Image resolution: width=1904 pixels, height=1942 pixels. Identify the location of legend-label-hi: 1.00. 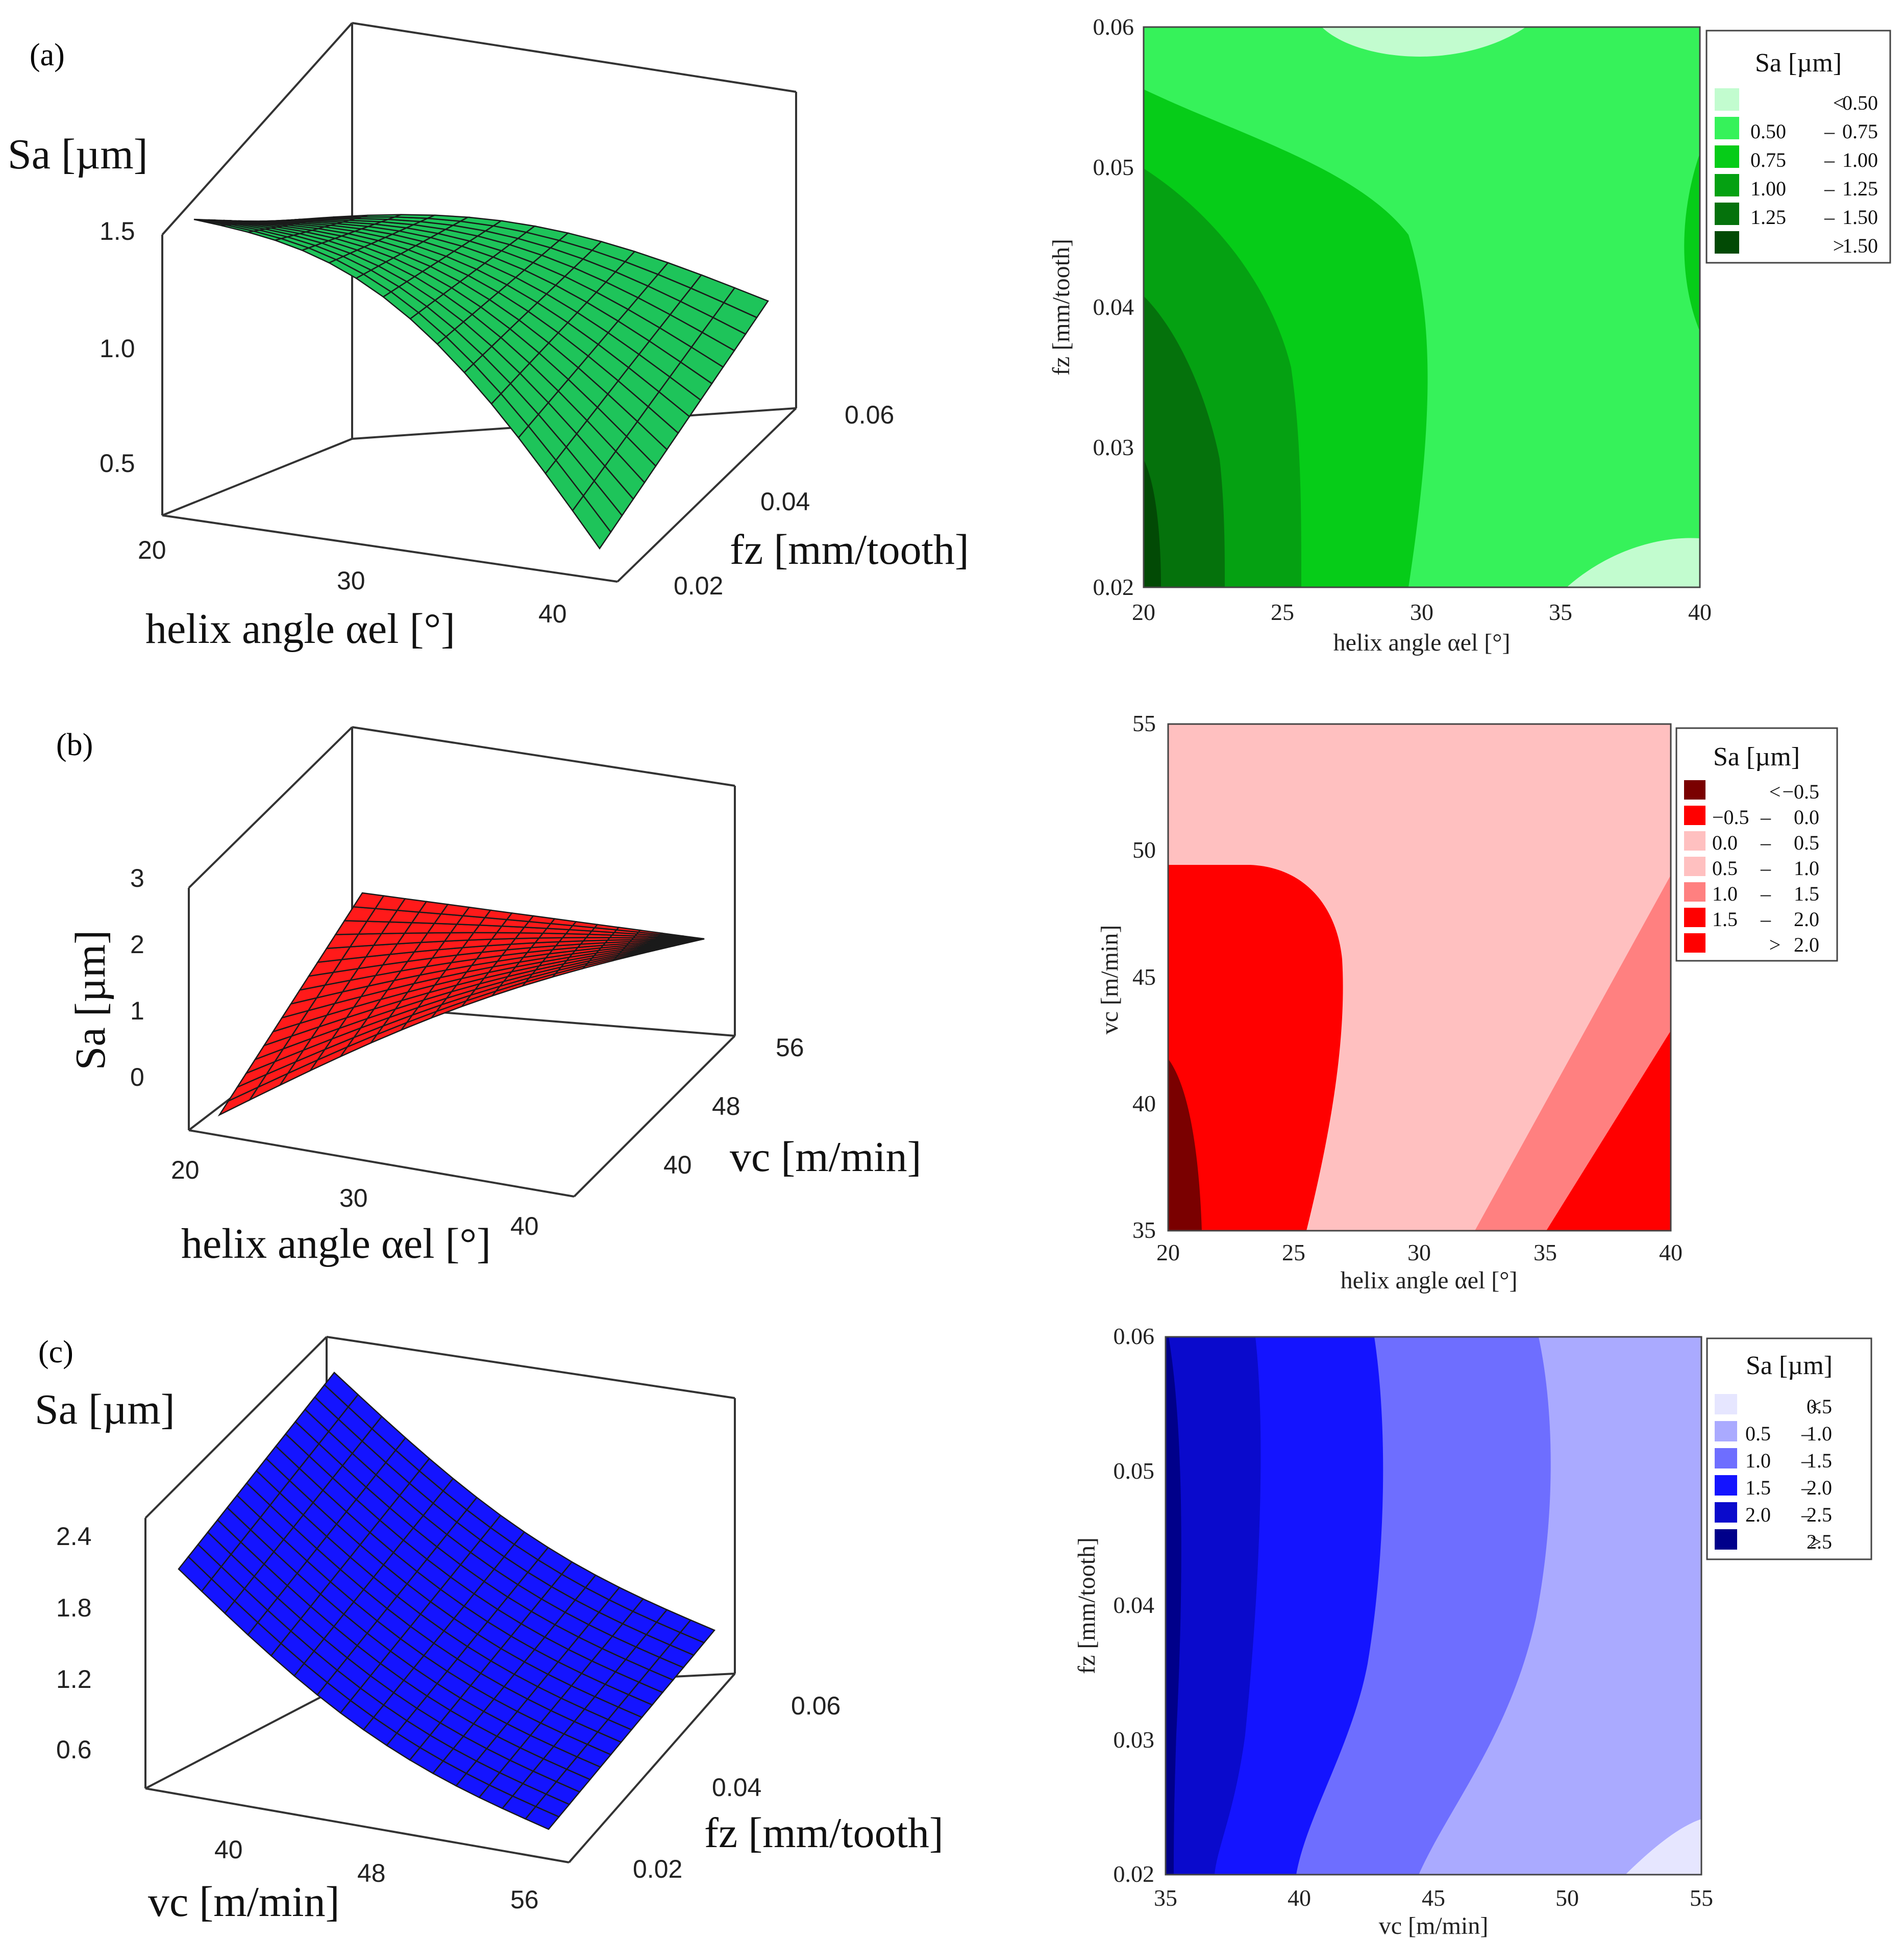
(1860, 159).